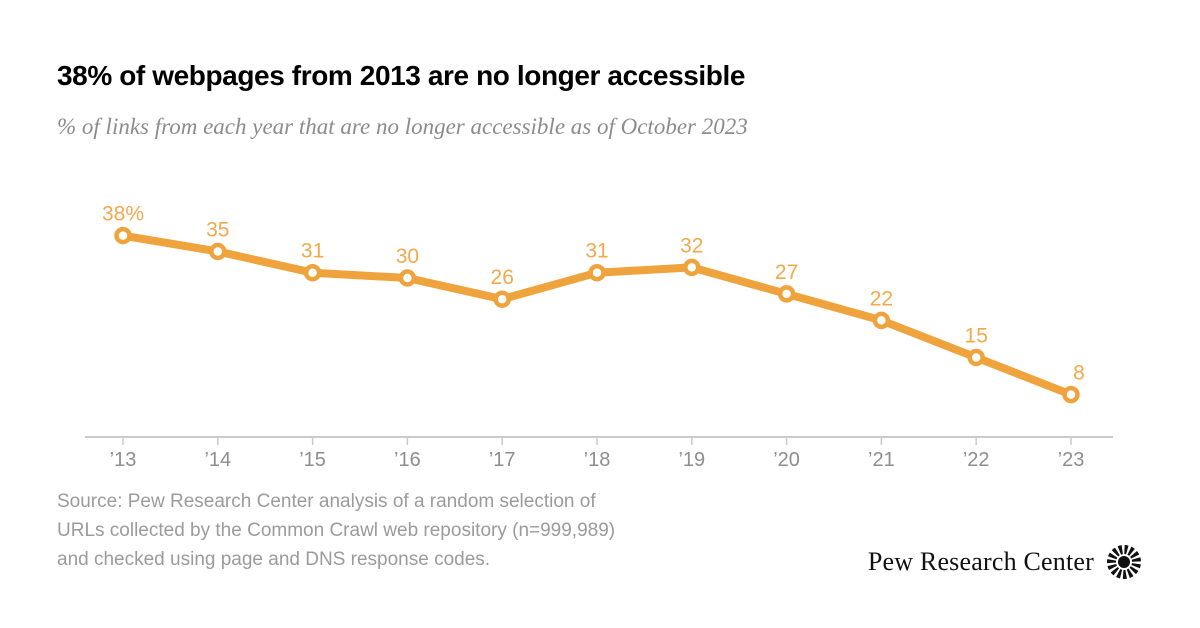  Describe the element at coordinates (217, 460) in the screenshot. I see `x-tick-label: ’14` at that location.